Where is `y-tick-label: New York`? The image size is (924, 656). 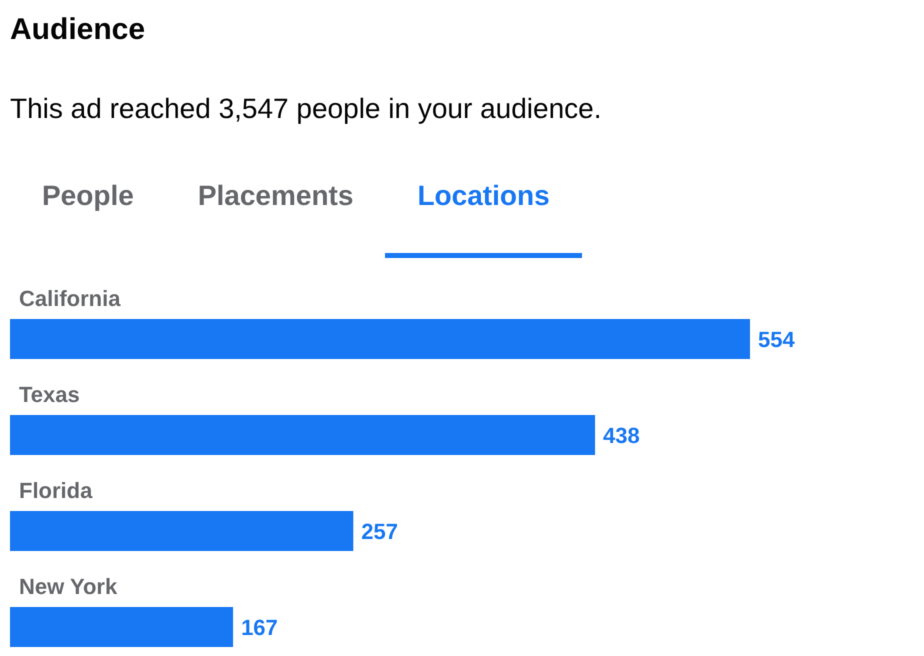
y-tick-label: New York is located at coordinates (68, 586).